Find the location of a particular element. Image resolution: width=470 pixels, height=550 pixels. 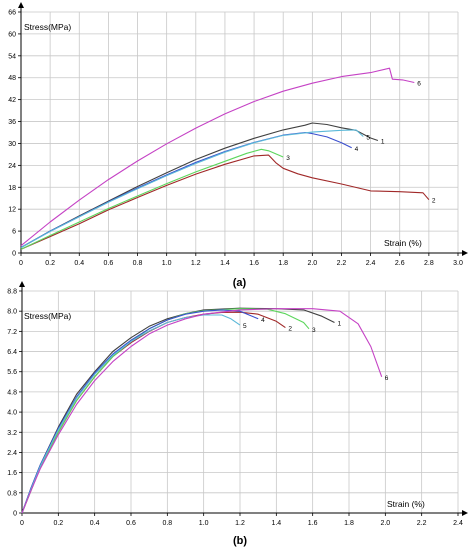

y-tick-label: 54 is located at coordinates (12, 56).